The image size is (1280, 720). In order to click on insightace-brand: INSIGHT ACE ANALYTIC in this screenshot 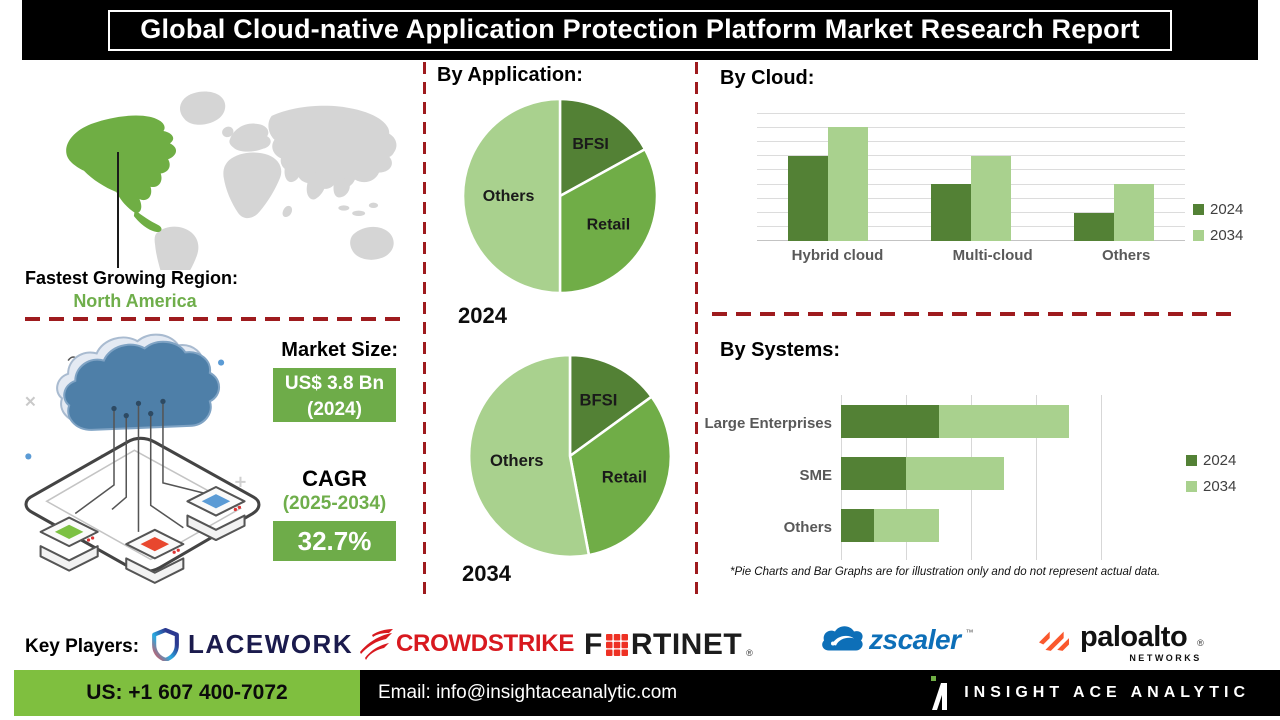, I will do `click(1090, 693)`.